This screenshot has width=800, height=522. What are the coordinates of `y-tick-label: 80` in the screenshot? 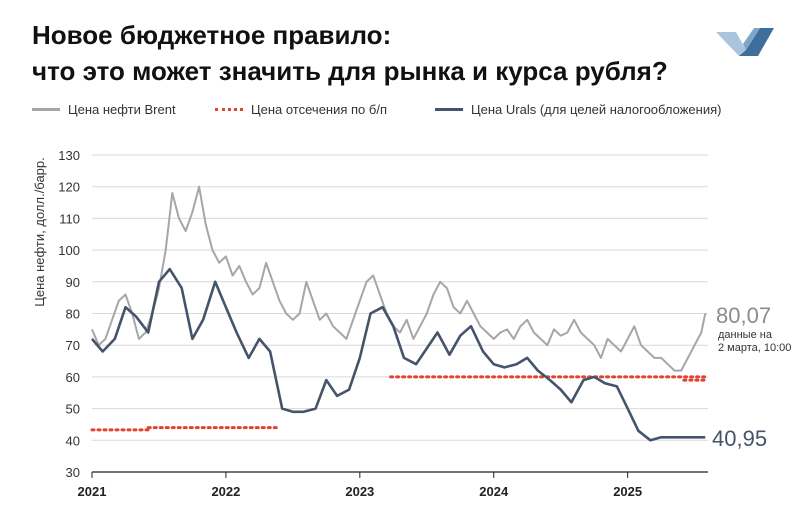 It's located at (73, 314).